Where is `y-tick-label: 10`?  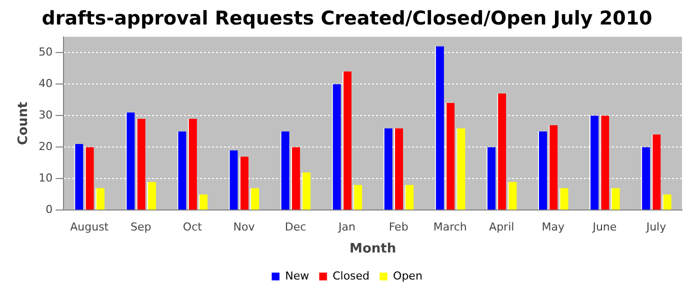
y-tick-label: 10 is located at coordinates (45, 178).